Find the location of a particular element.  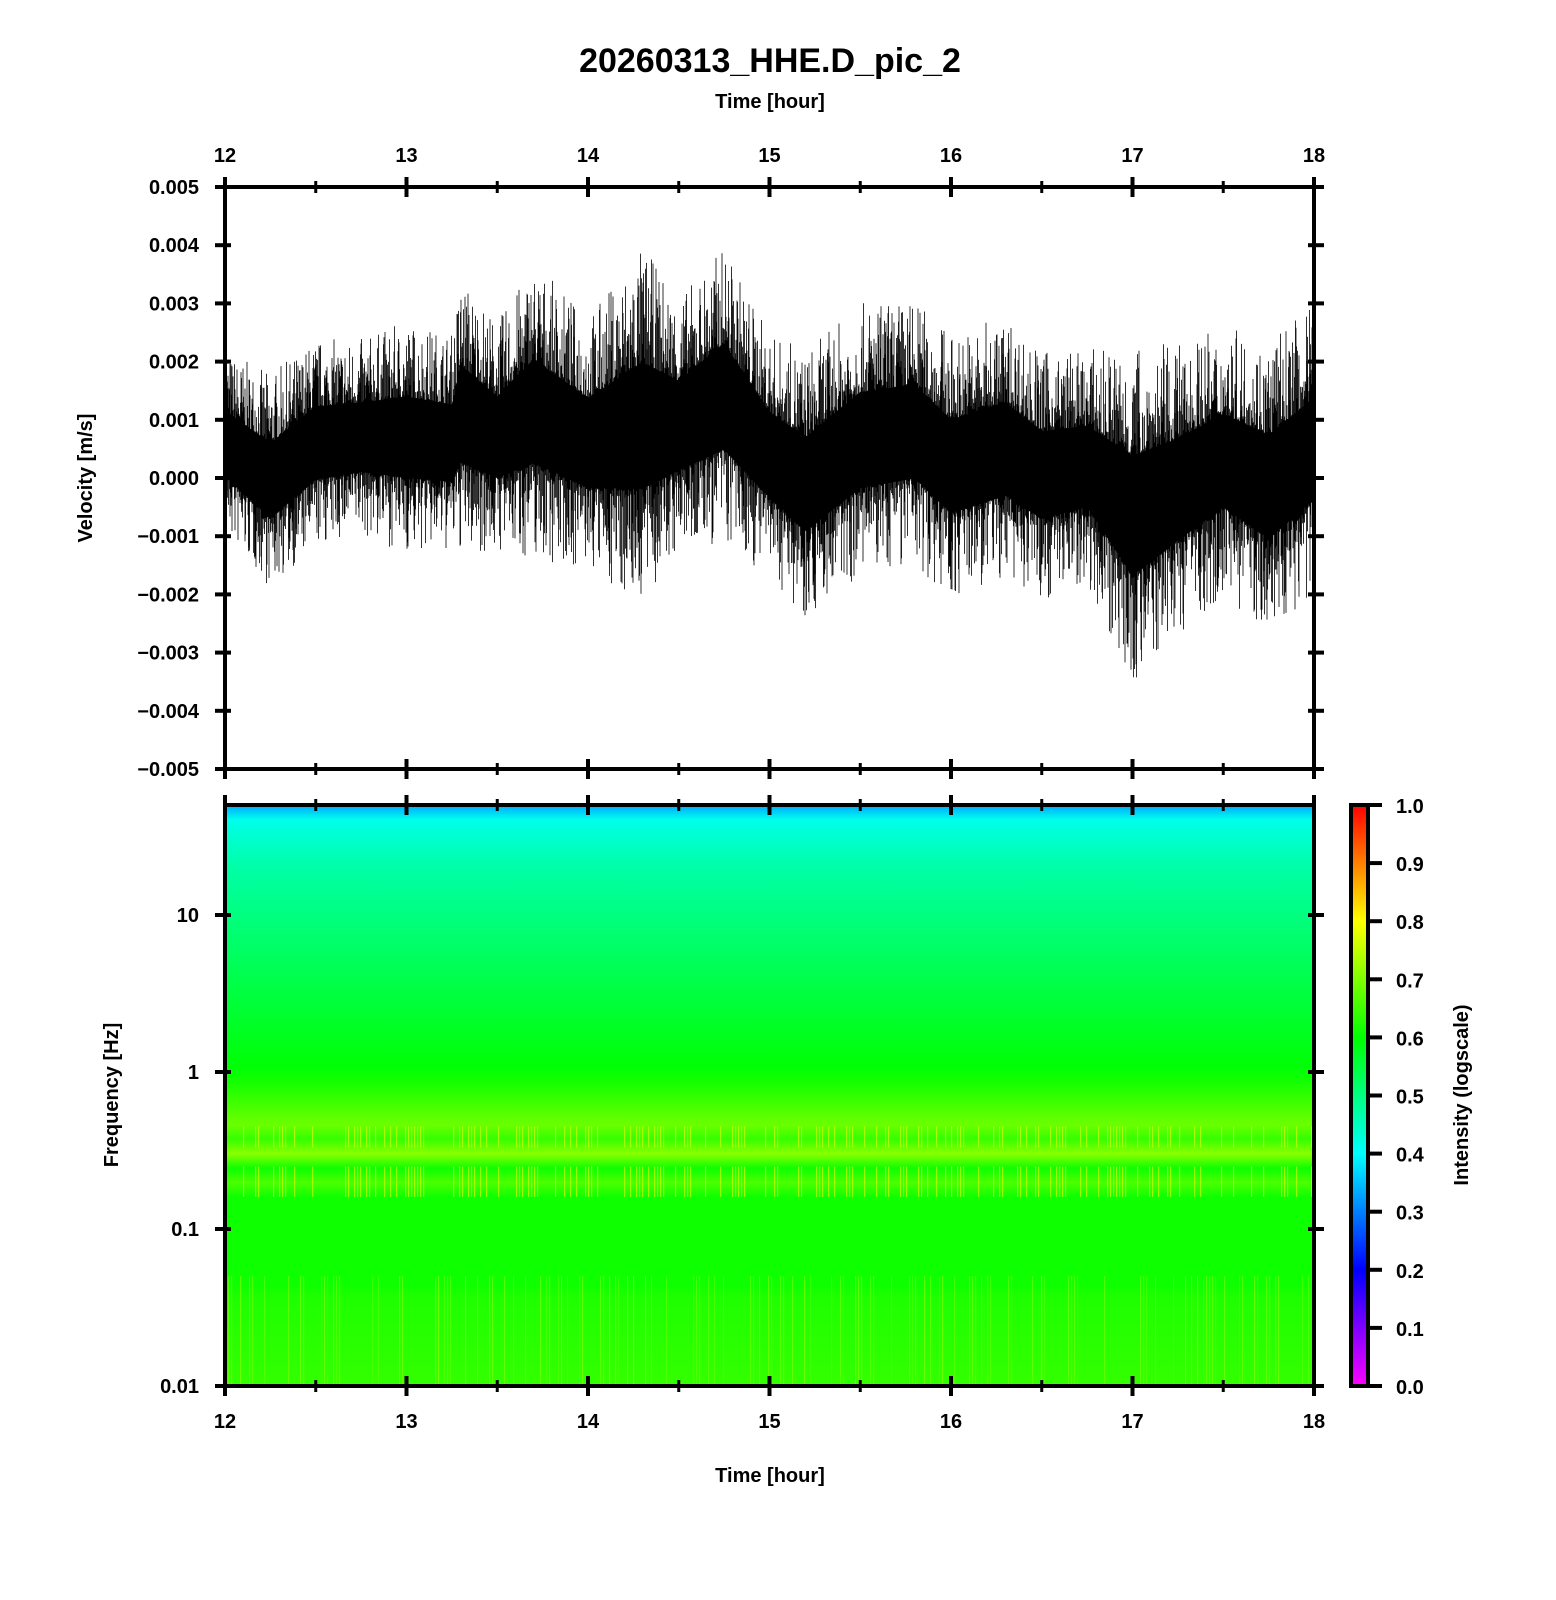

top-x-tick-label: 12 is located at coordinates (225, 156).